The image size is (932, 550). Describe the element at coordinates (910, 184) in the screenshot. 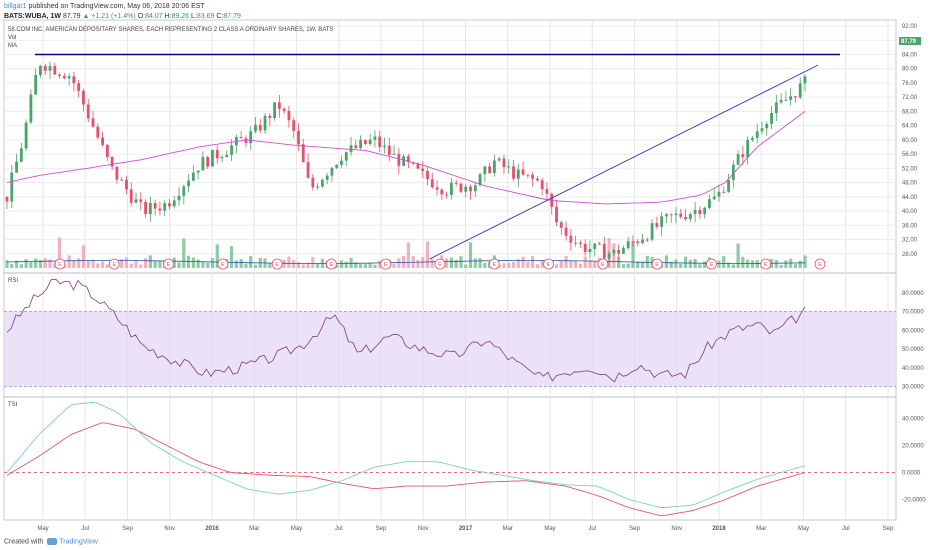

I see `y-tick-label: 48.00` at that location.